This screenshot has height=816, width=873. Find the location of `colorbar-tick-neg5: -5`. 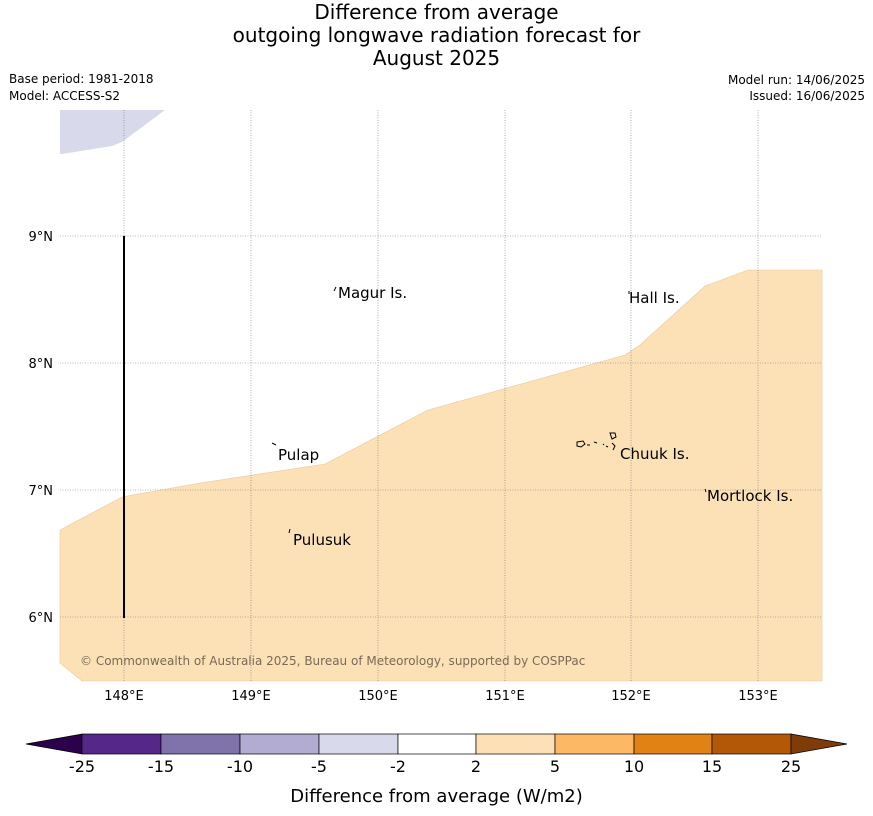

colorbar-tick-neg5: -5 is located at coordinates (319, 766).